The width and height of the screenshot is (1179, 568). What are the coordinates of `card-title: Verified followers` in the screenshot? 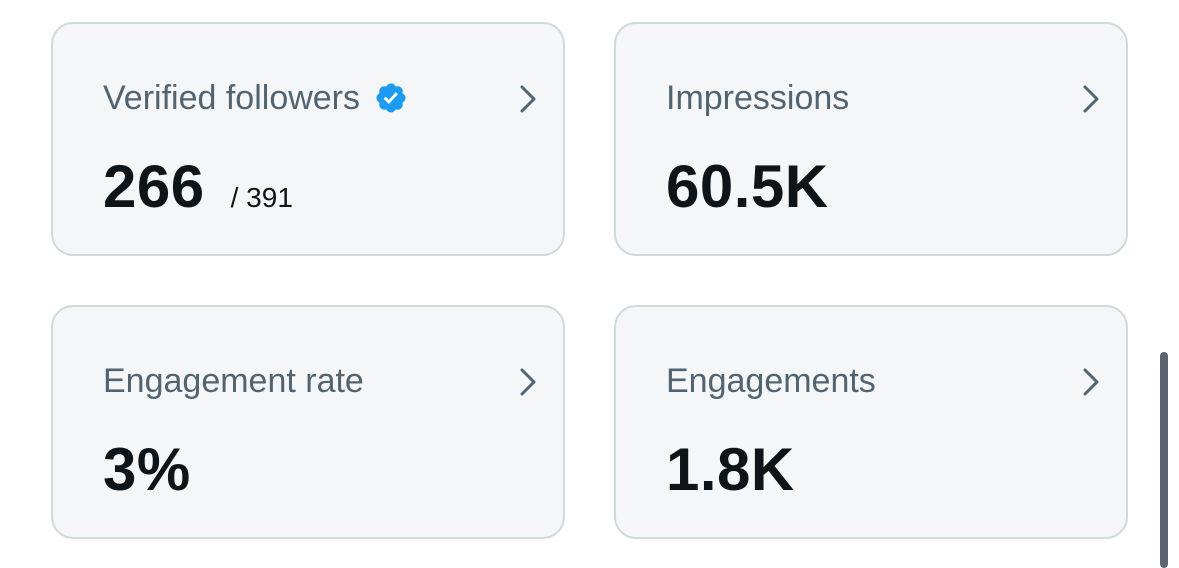 It's located at (255, 98).